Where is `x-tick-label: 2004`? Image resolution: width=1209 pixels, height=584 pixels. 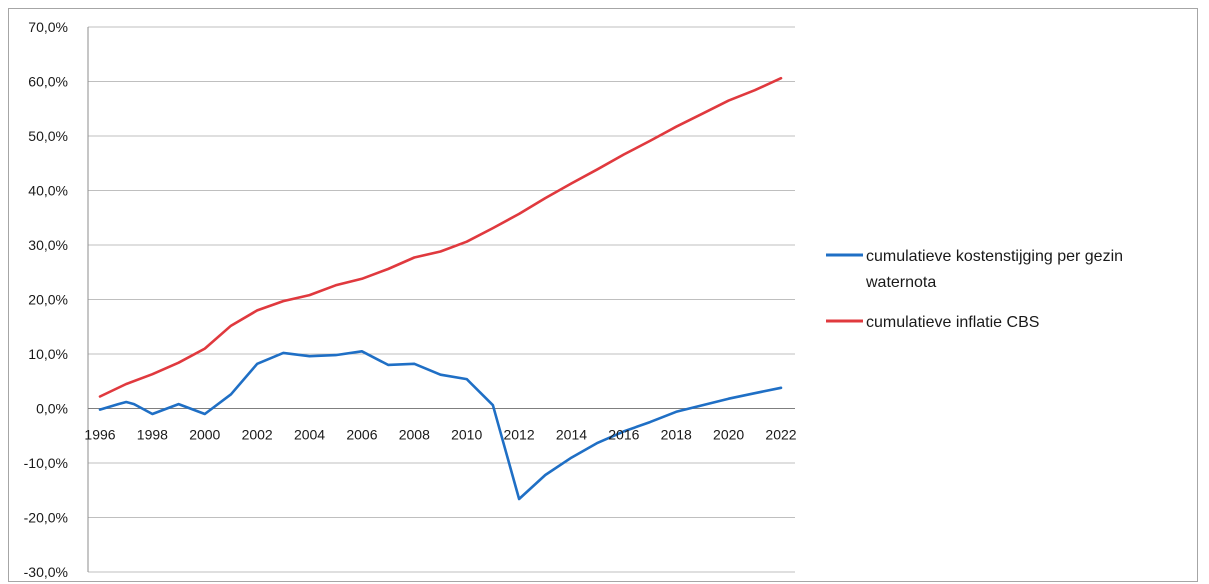 x-tick-label: 2004 is located at coordinates (309, 435).